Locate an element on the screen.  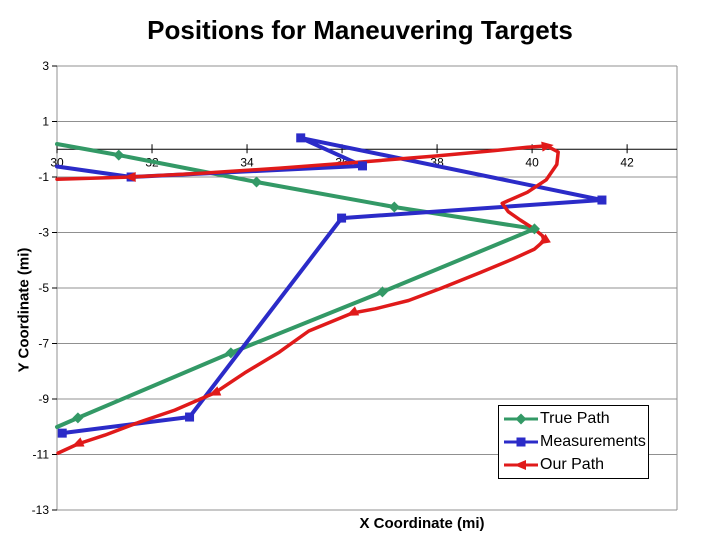
legend-item-measurements: Measurements is located at coordinates (575, 442).